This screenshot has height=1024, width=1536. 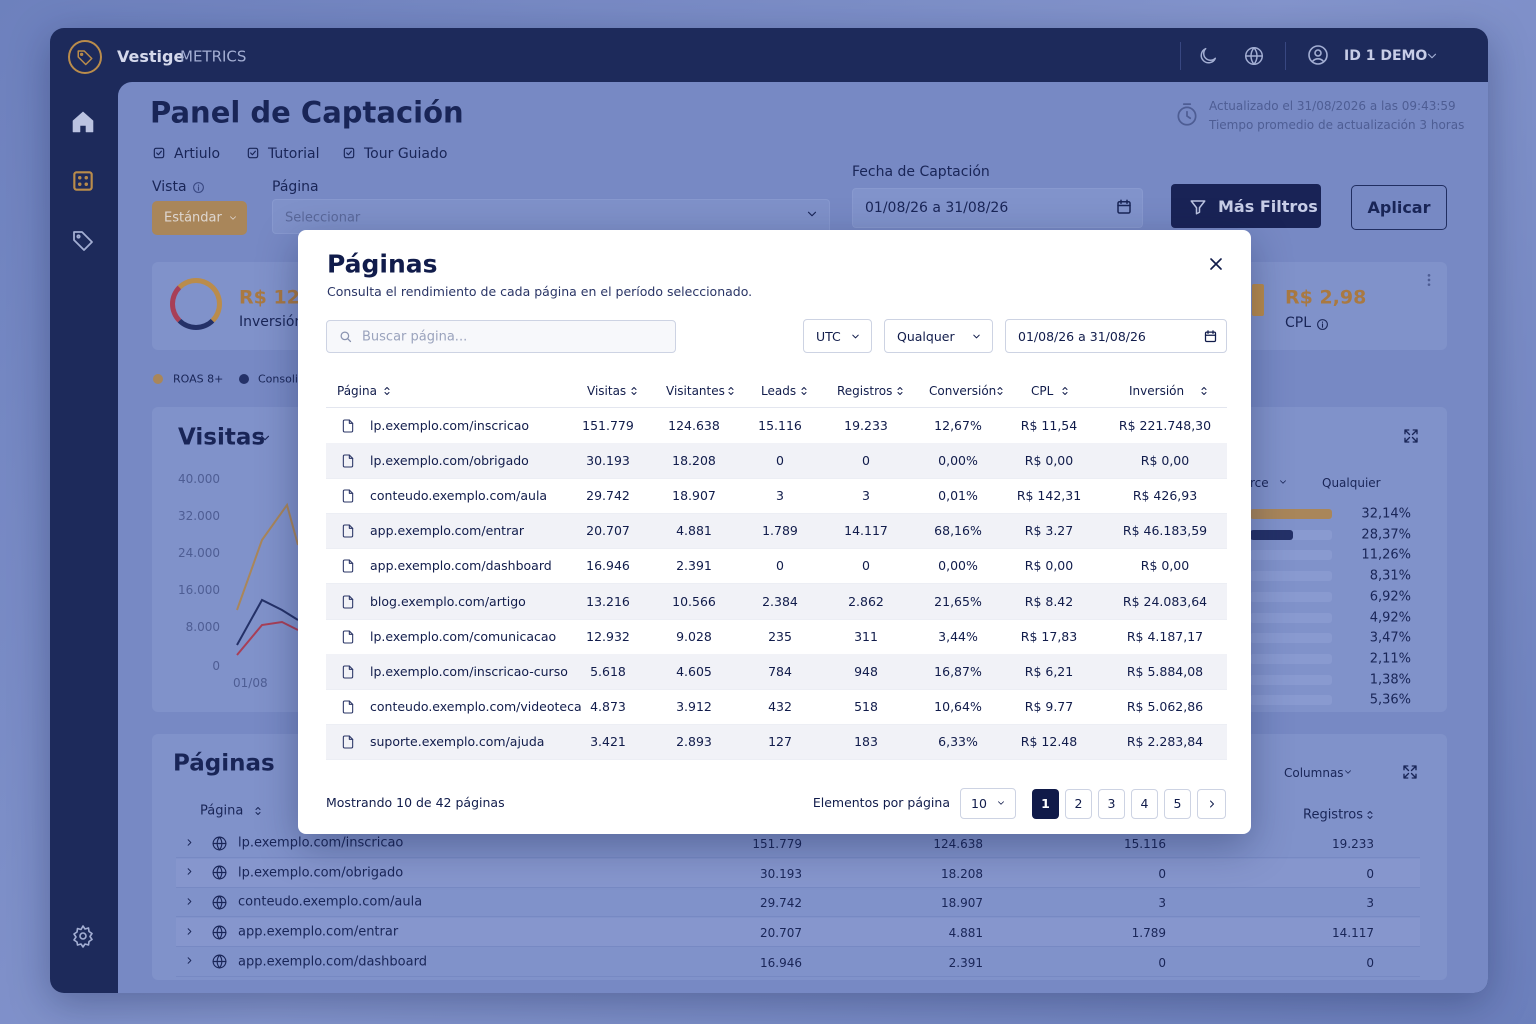 I want to click on column-header: Visitantes, so click(x=695, y=391).